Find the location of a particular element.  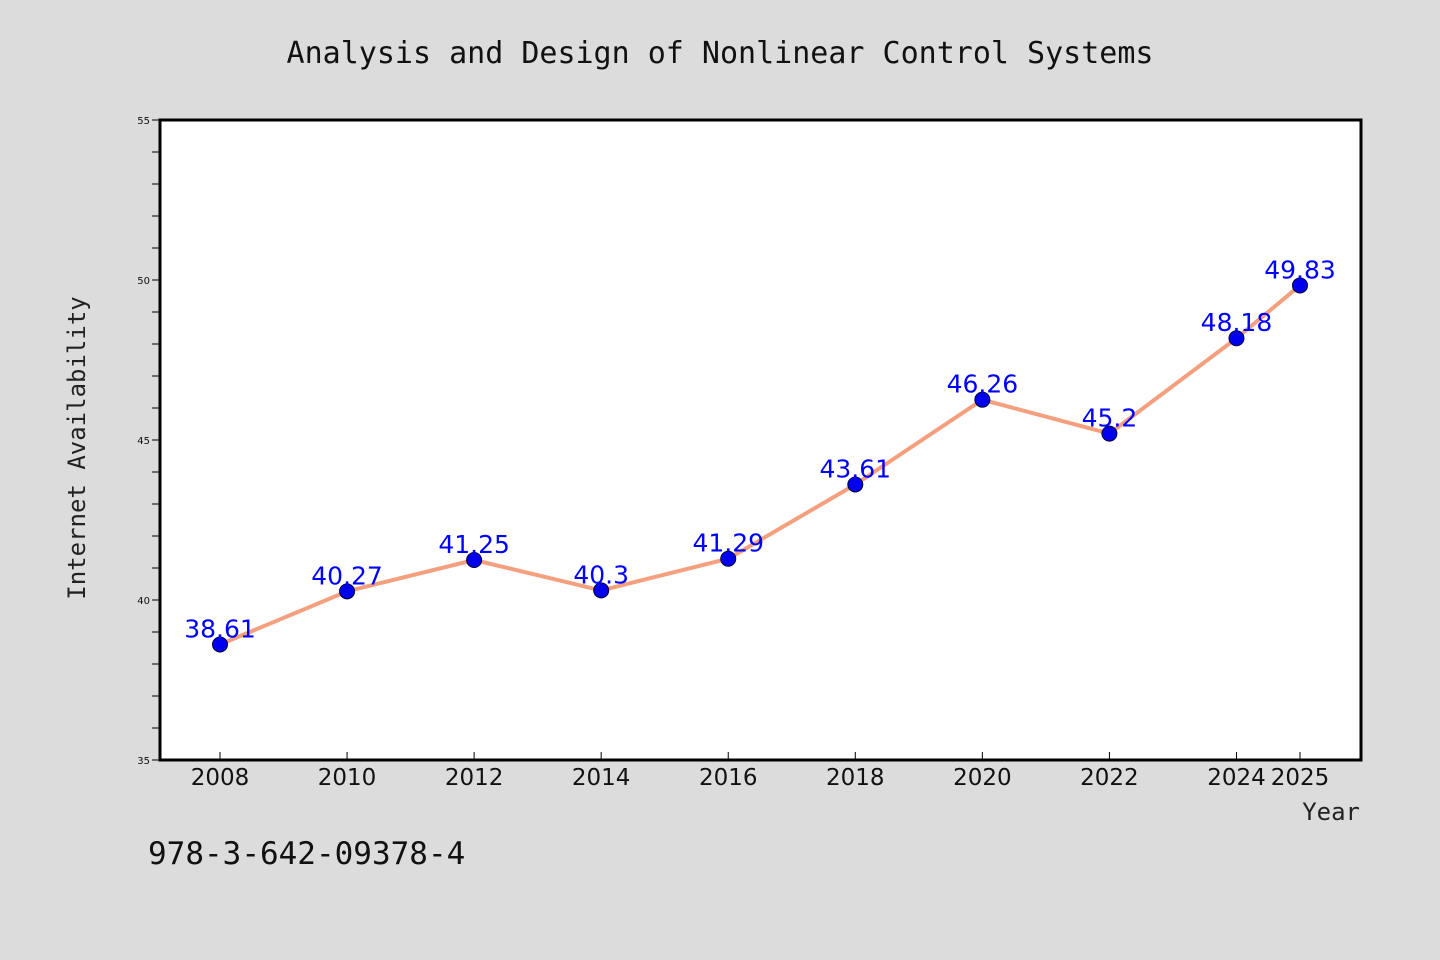

data-label: 48.18 is located at coordinates (1237, 322).